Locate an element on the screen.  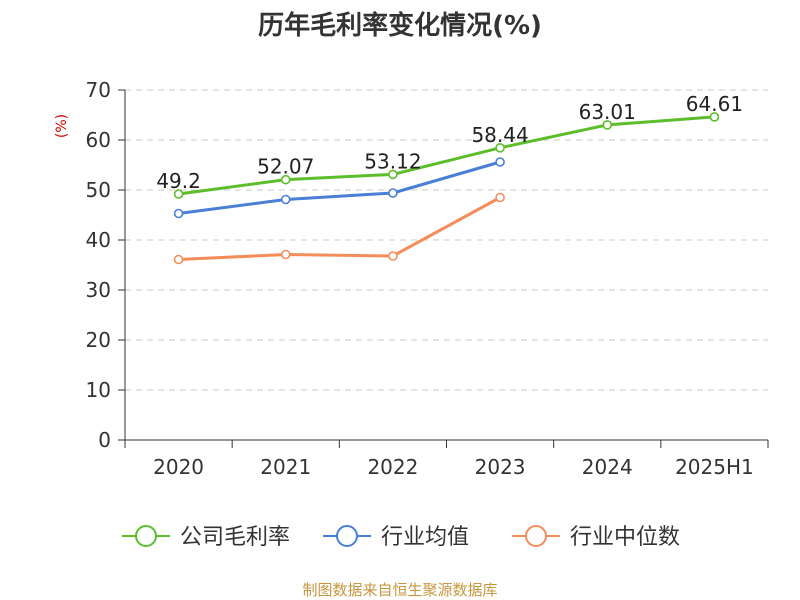
y-axis-unit-label: (%) is located at coordinates (62, 126).